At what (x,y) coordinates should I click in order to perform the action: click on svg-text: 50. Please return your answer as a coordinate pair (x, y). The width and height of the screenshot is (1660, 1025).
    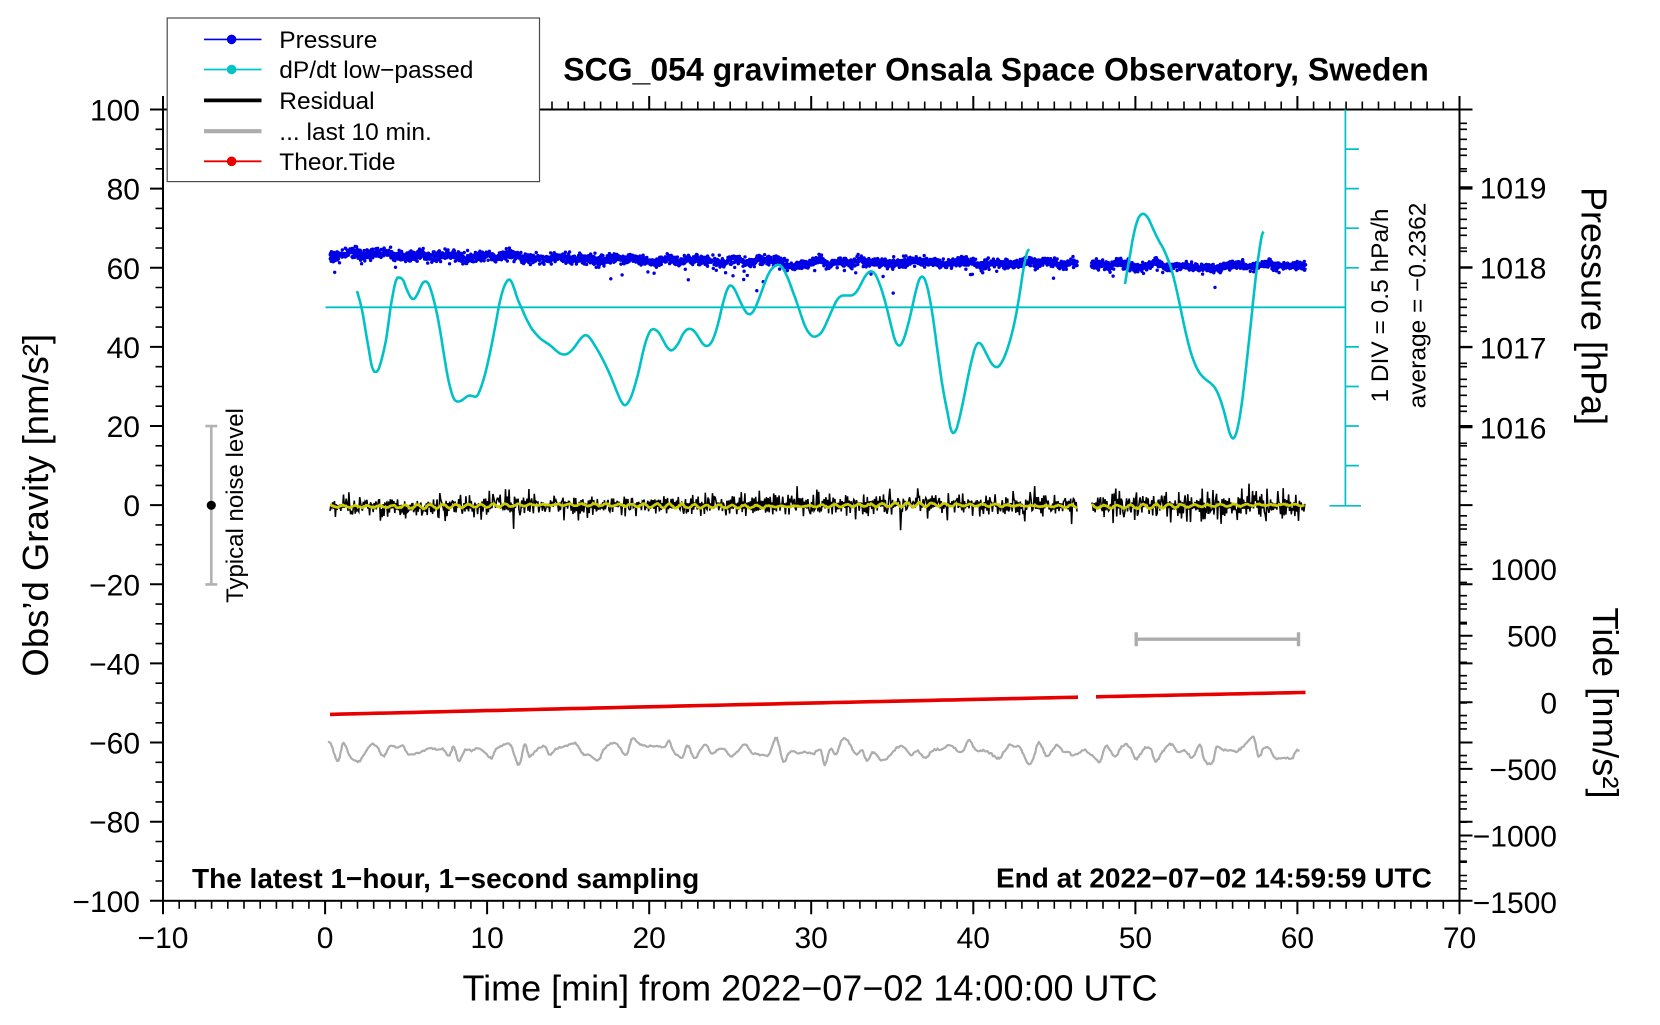
    Looking at the image, I should click on (1135, 938).